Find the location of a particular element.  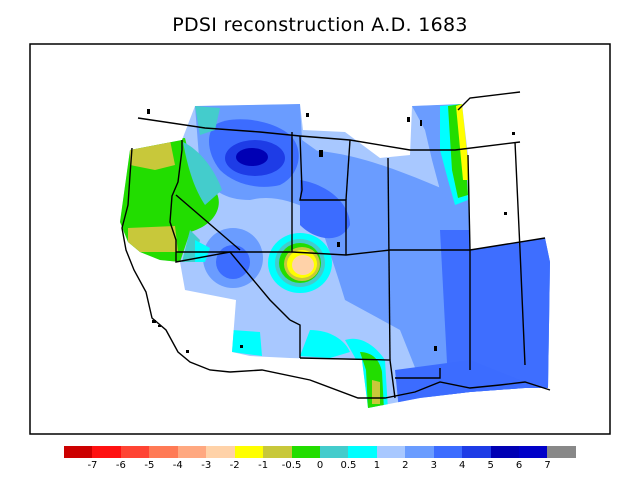

legend-tick-label: 7 is located at coordinates (547, 465).